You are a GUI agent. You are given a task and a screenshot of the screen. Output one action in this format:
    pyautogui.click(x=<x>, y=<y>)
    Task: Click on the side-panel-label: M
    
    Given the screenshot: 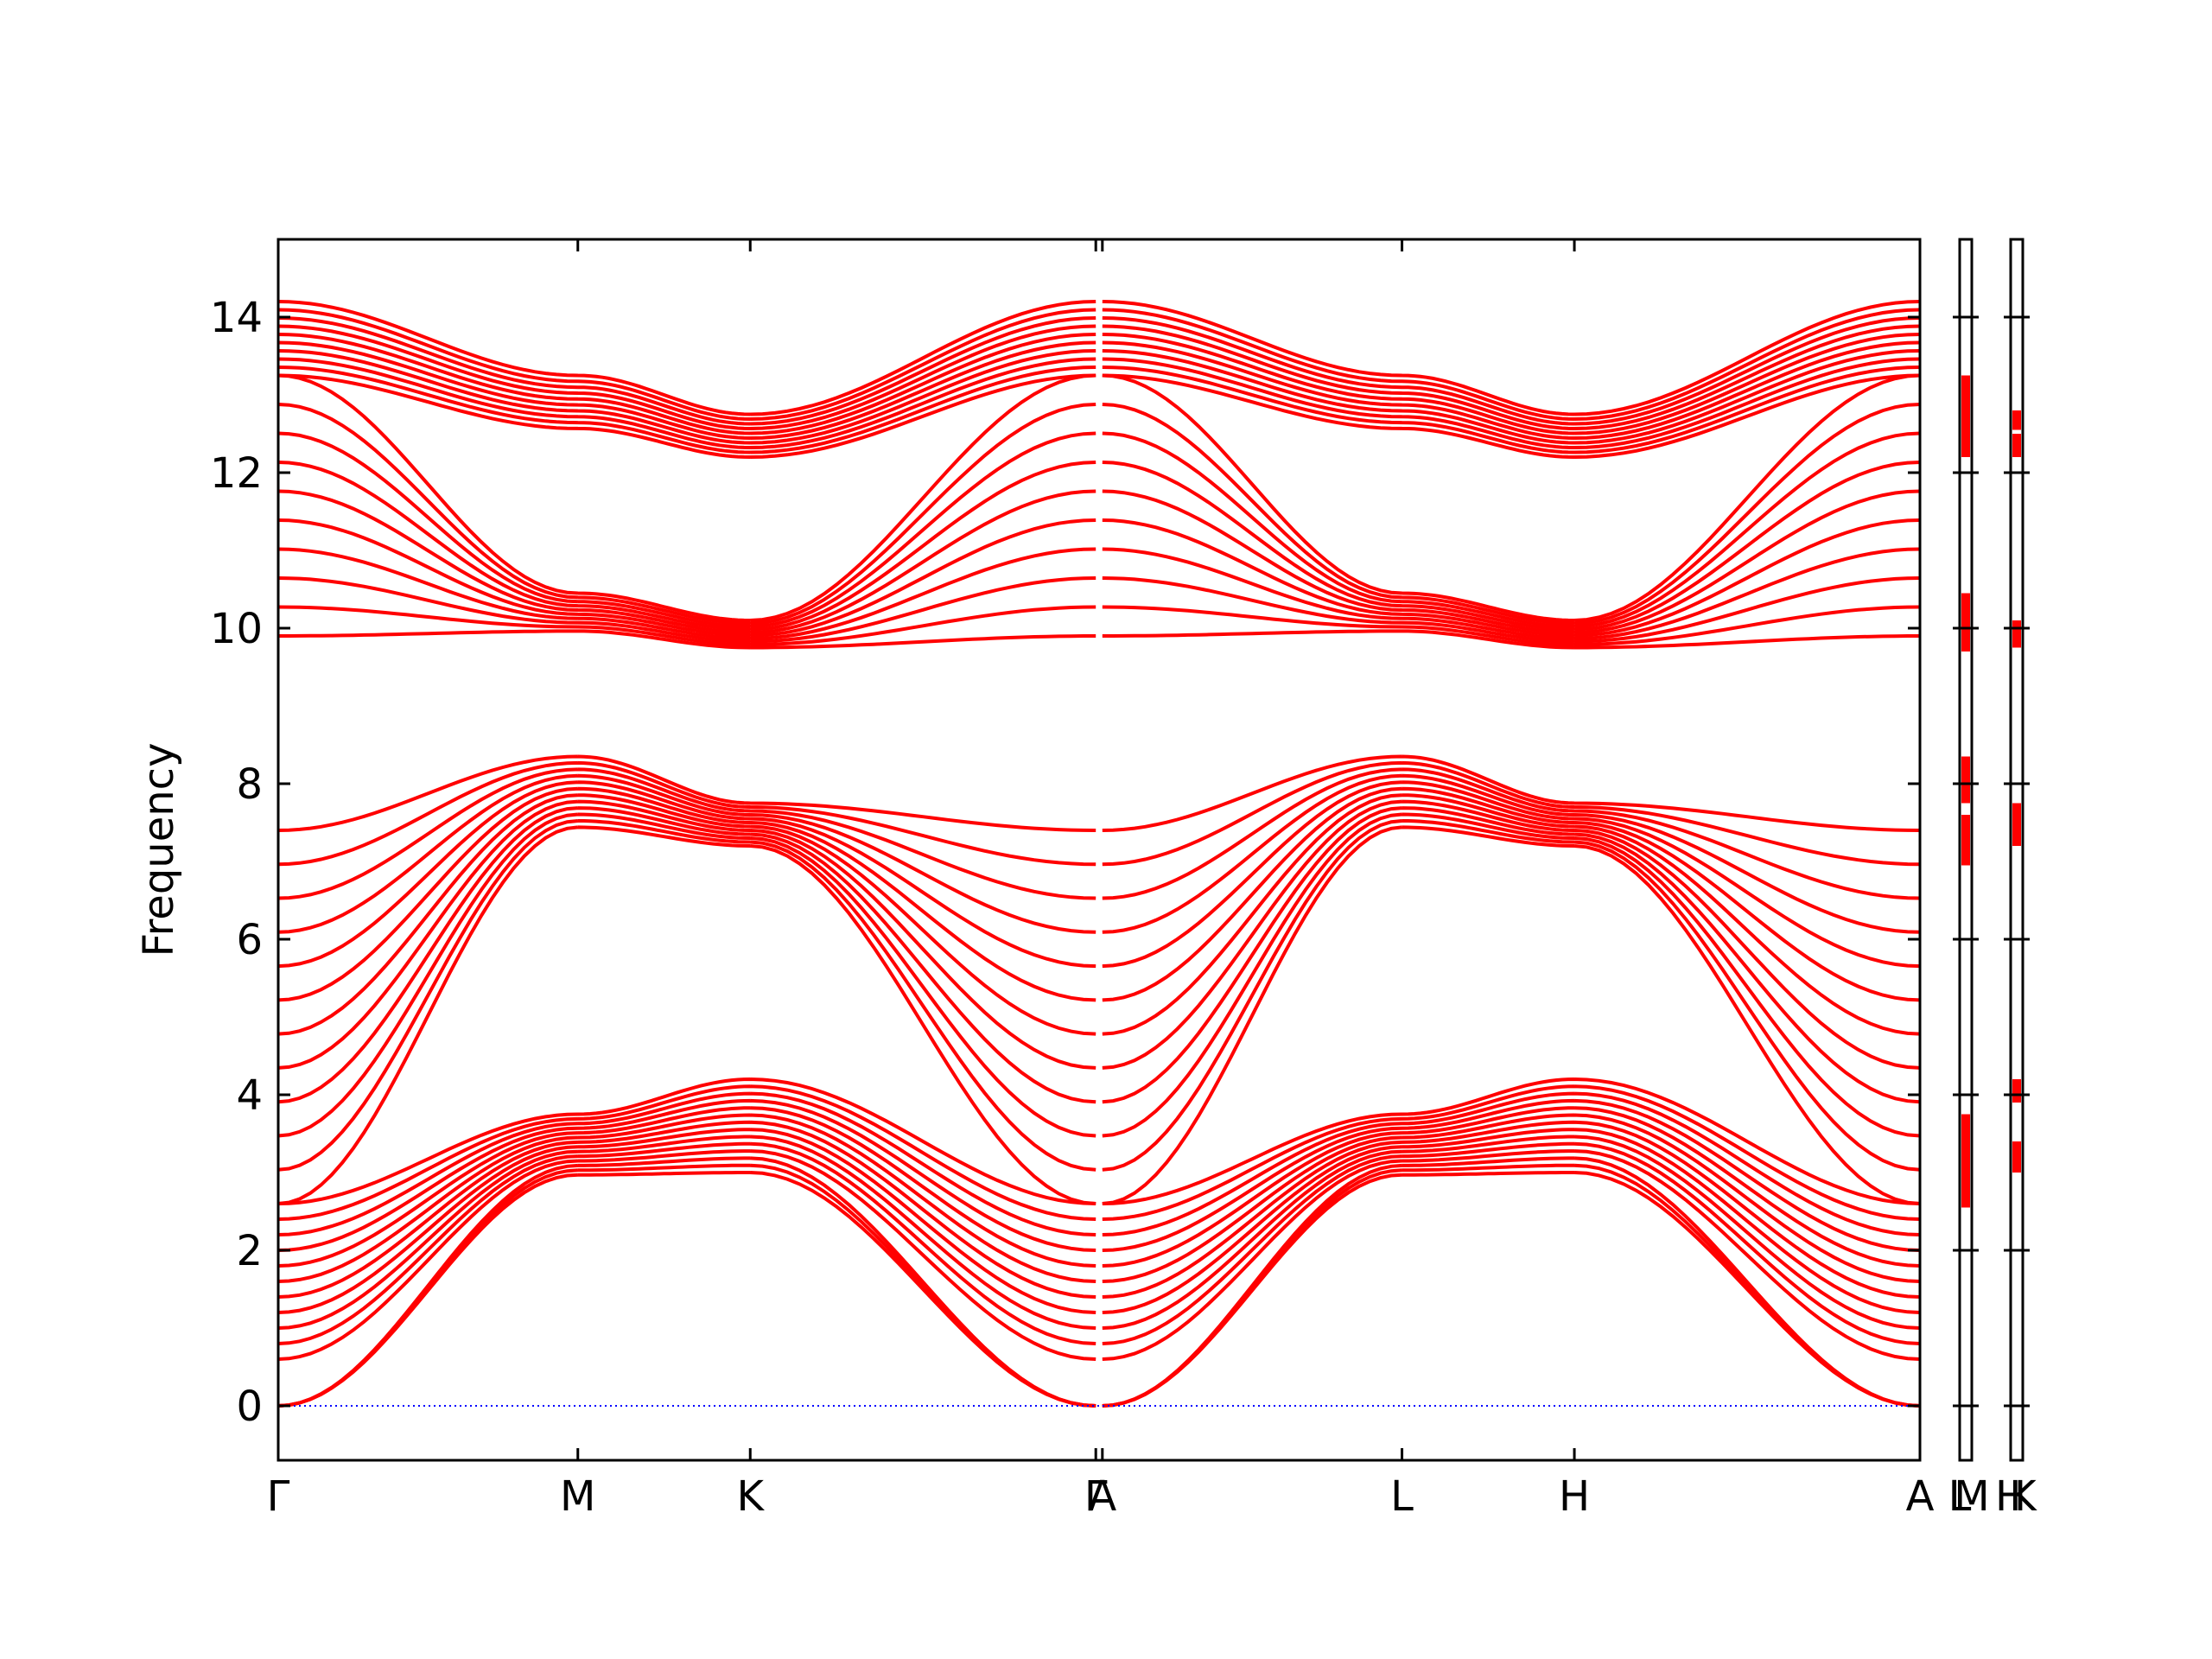 What is the action you would take?
    pyautogui.click(x=1971, y=1496)
    